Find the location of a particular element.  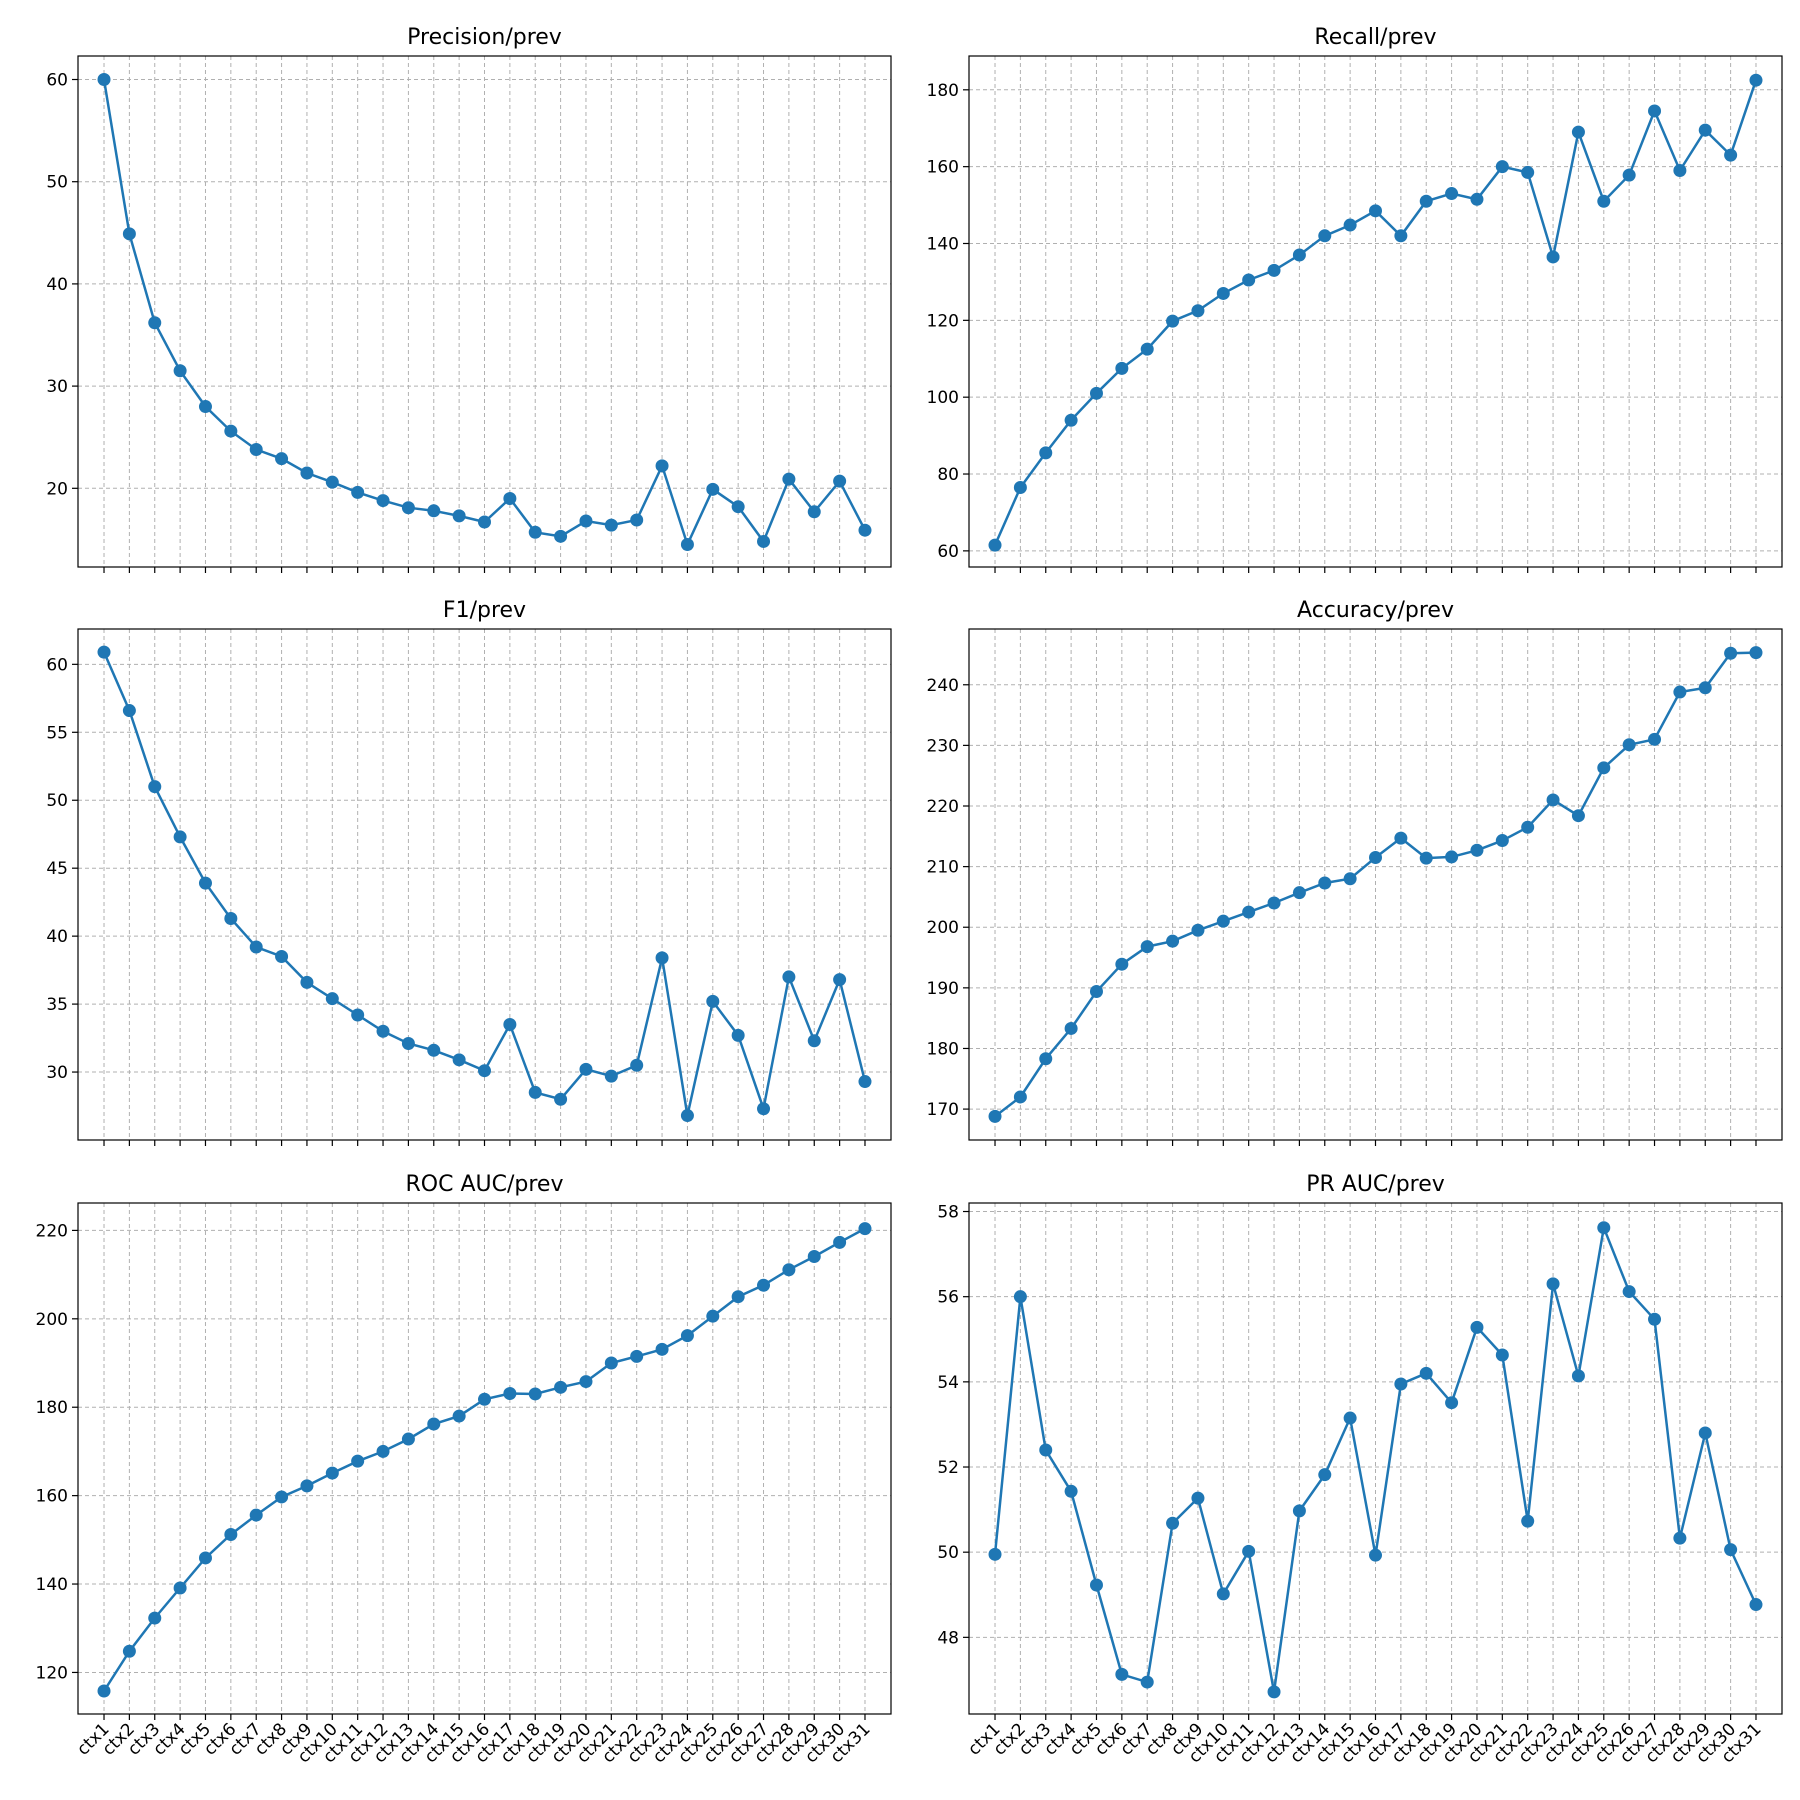

axes-frame is located at coordinates (1375, 884).